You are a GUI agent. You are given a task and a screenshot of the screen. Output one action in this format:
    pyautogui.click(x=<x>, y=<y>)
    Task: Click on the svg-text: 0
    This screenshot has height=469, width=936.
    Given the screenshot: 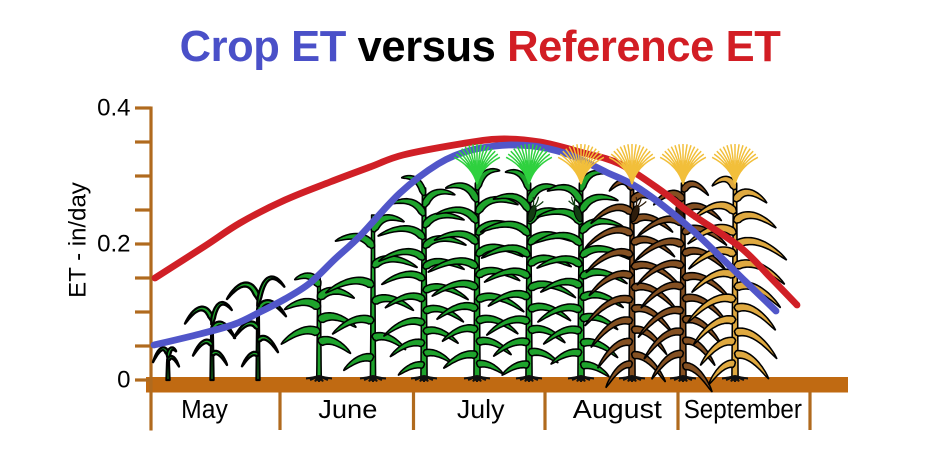 What is the action you would take?
    pyautogui.click(x=123, y=380)
    